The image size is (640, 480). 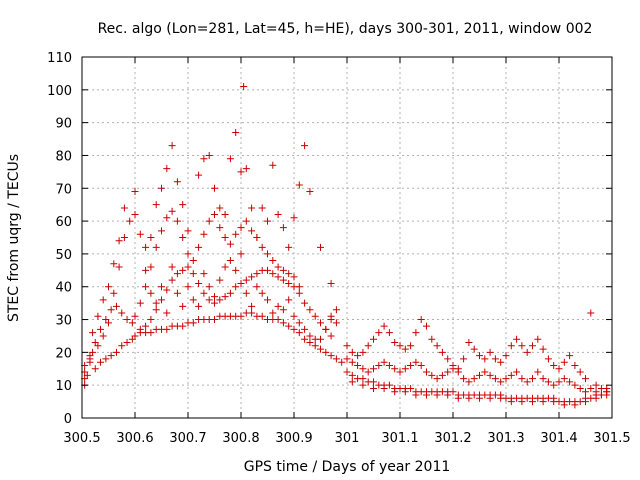 I want to click on y-tick-label: 50, so click(x=63, y=255).